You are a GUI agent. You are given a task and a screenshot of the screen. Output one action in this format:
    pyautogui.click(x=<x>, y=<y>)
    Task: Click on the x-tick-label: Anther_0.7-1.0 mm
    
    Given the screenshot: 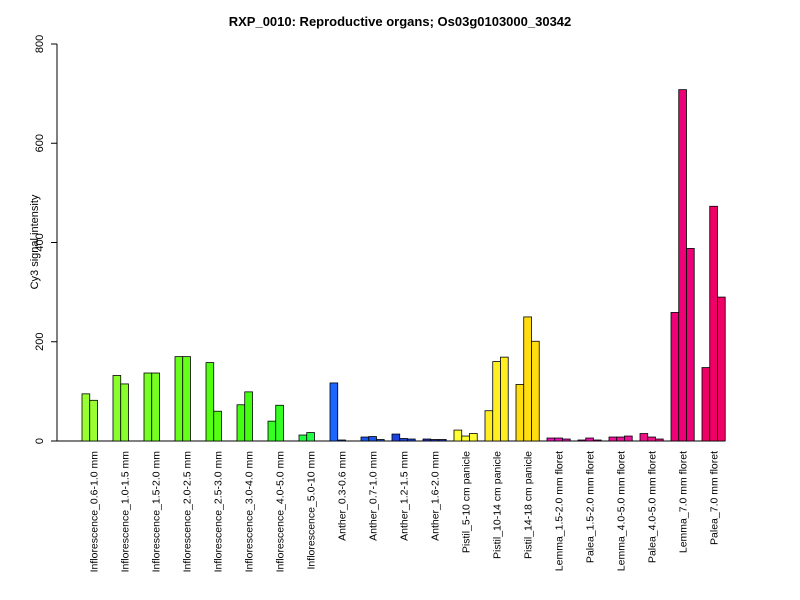 What is the action you would take?
    pyautogui.click(x=374, y=496)
    